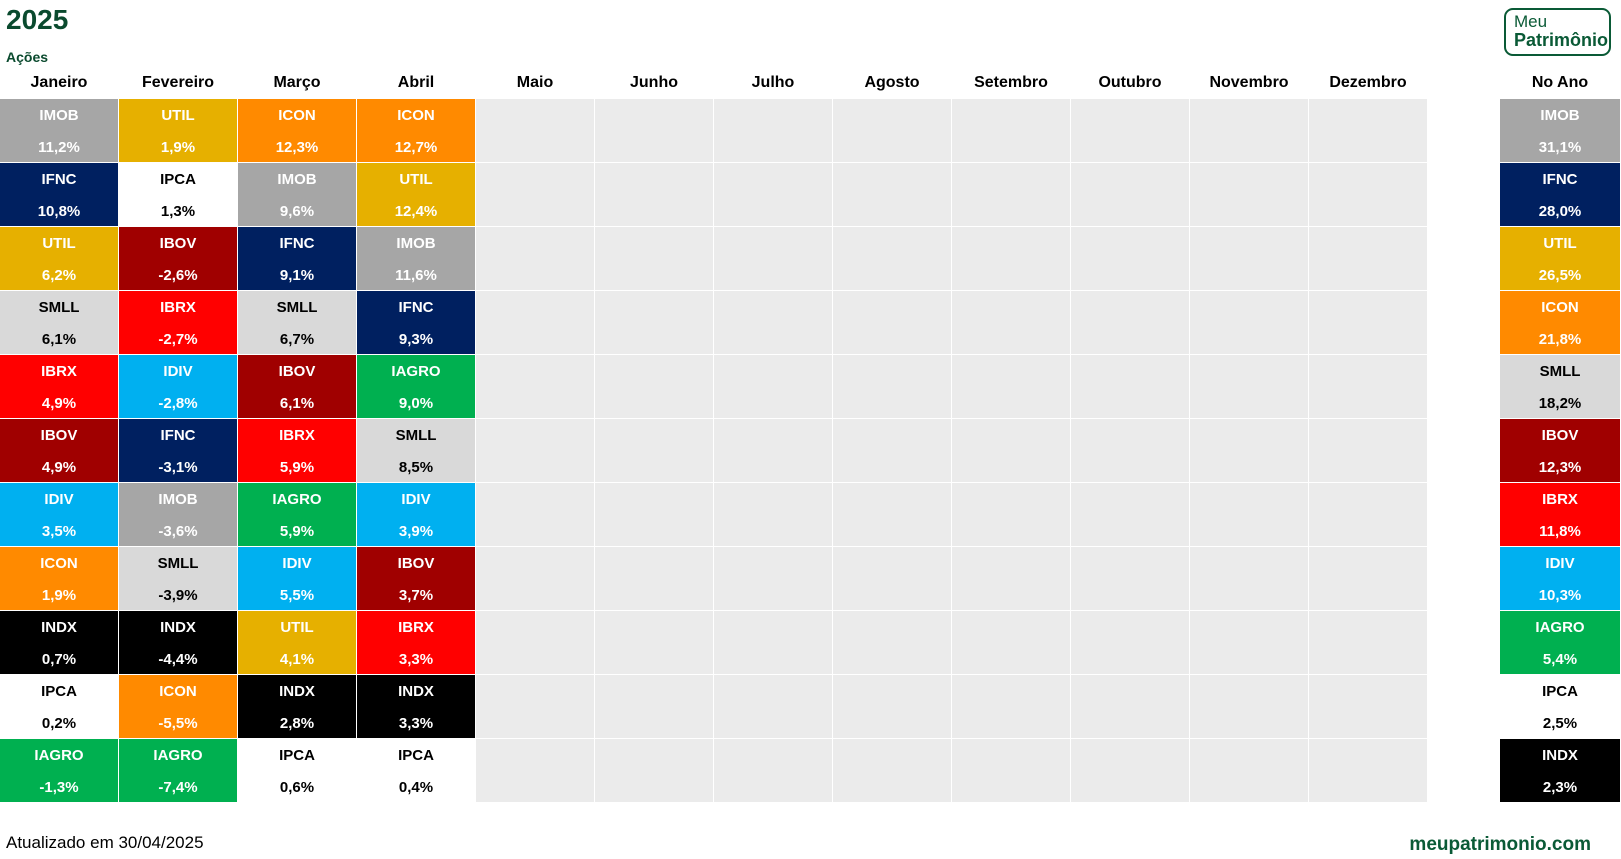 This screenshot has height=859, width=1621. Describe the element at coordinates (297, 706) in the screenshot. I see `index-cell: INDX 2,8%` at that location.